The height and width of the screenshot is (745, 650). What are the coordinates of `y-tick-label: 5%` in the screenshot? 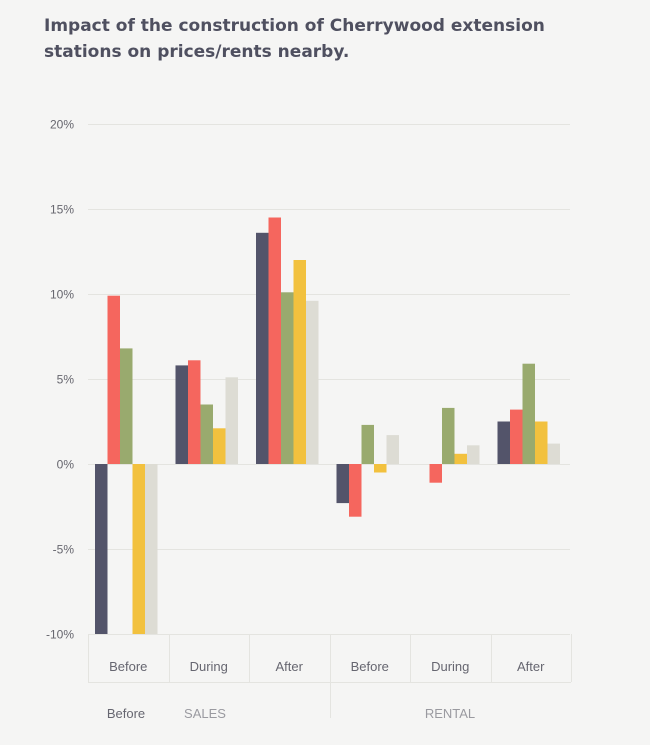 It's located at (66, 380).